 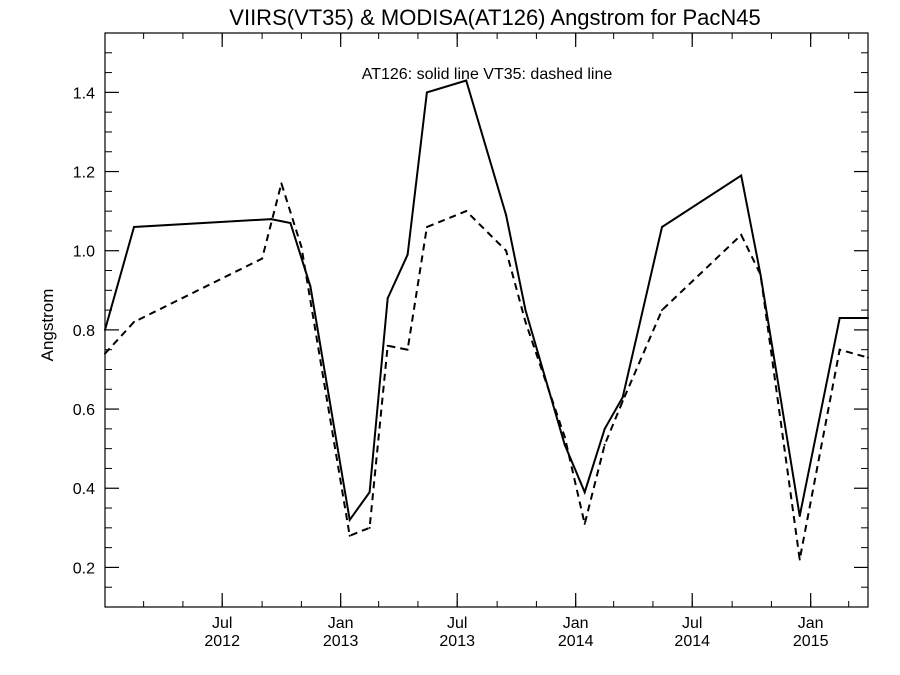 What do you see at coordinates (222, 641) in the screenshot?
I see `x-tick-label-year: 2012` at bounding box center [222, 641].